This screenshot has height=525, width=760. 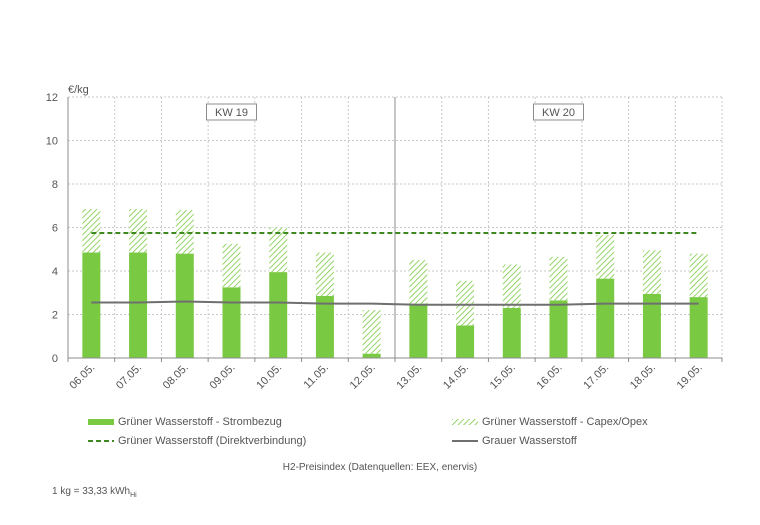 What do you see at coordinates (52, 98) in the screenshot?
I see `y-tick-label: 12` at bounding box center [52, 98].